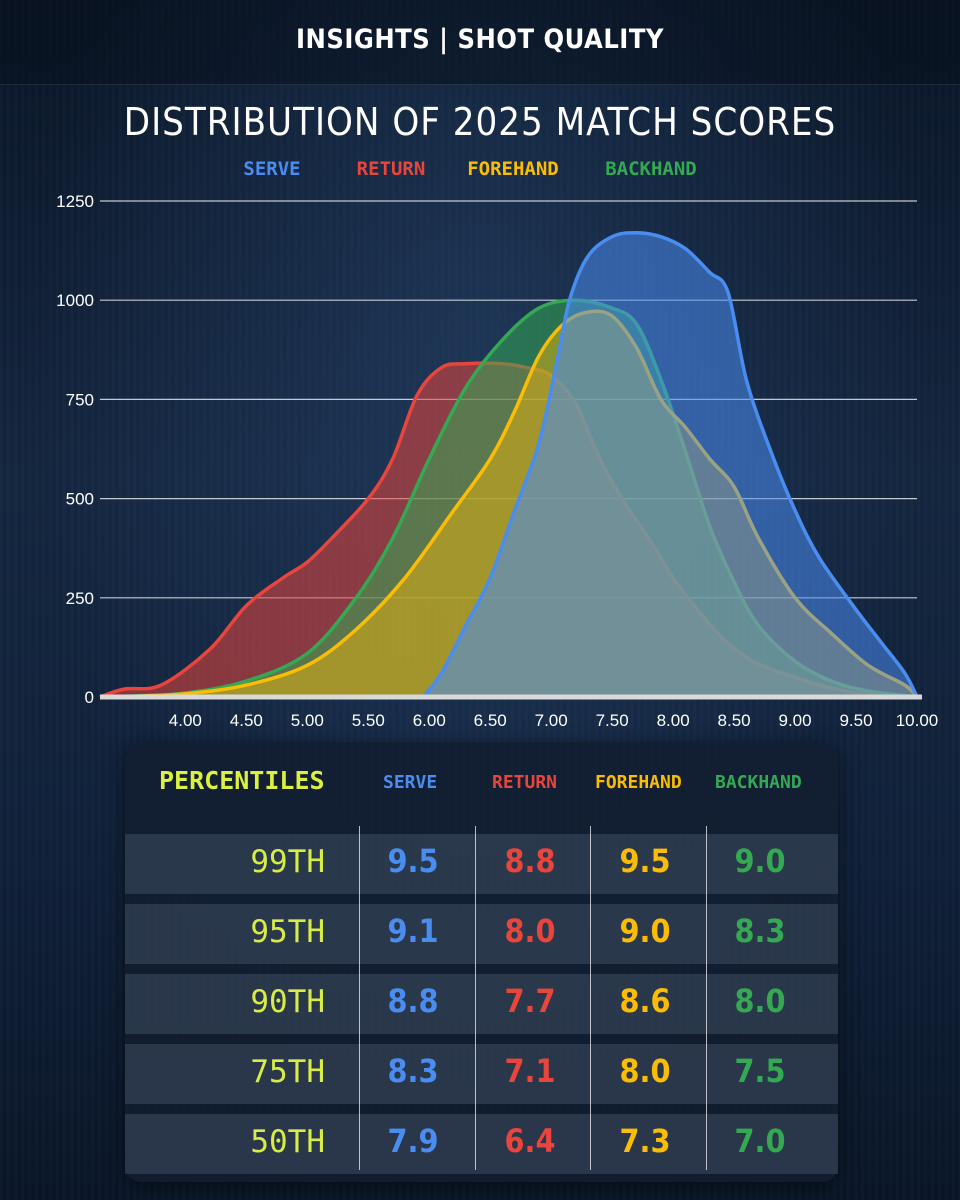 The image size is (960, 1200). I want to click on backhand-value: 7.0, so click(760, 1141).